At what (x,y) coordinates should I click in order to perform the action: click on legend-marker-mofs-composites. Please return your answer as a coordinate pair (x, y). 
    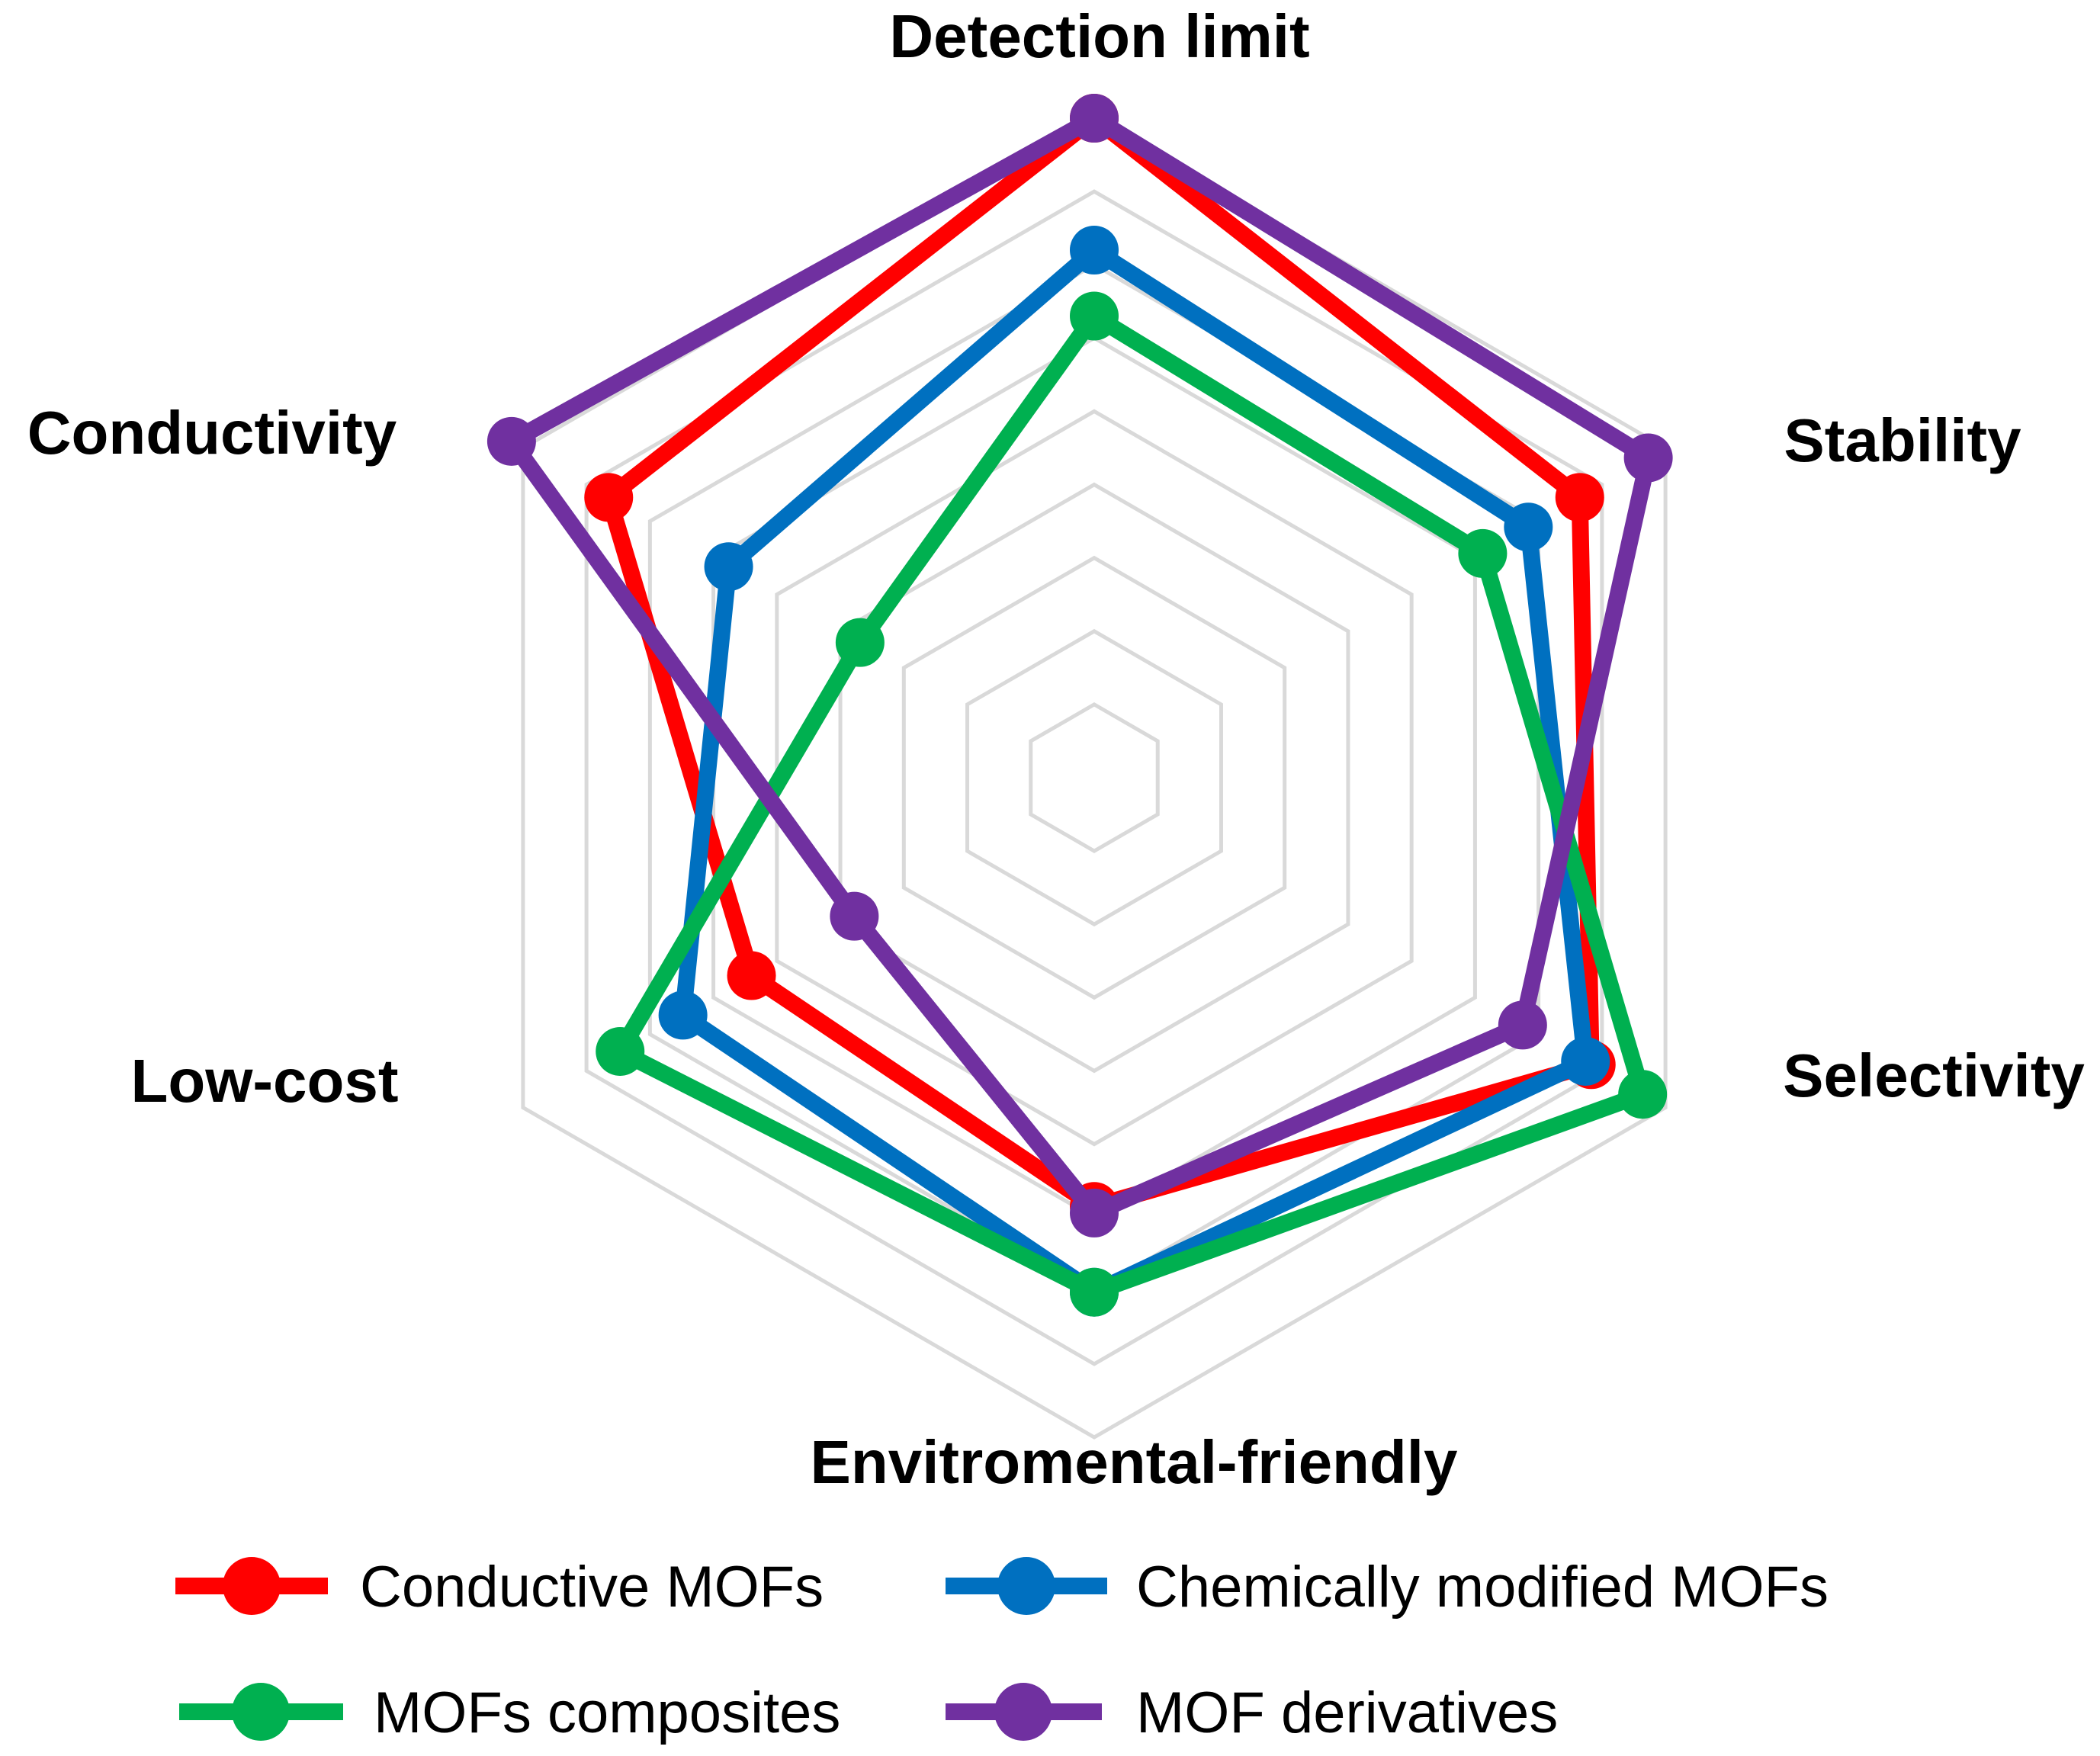
    Looking at the image, I should click on (261, 1712).